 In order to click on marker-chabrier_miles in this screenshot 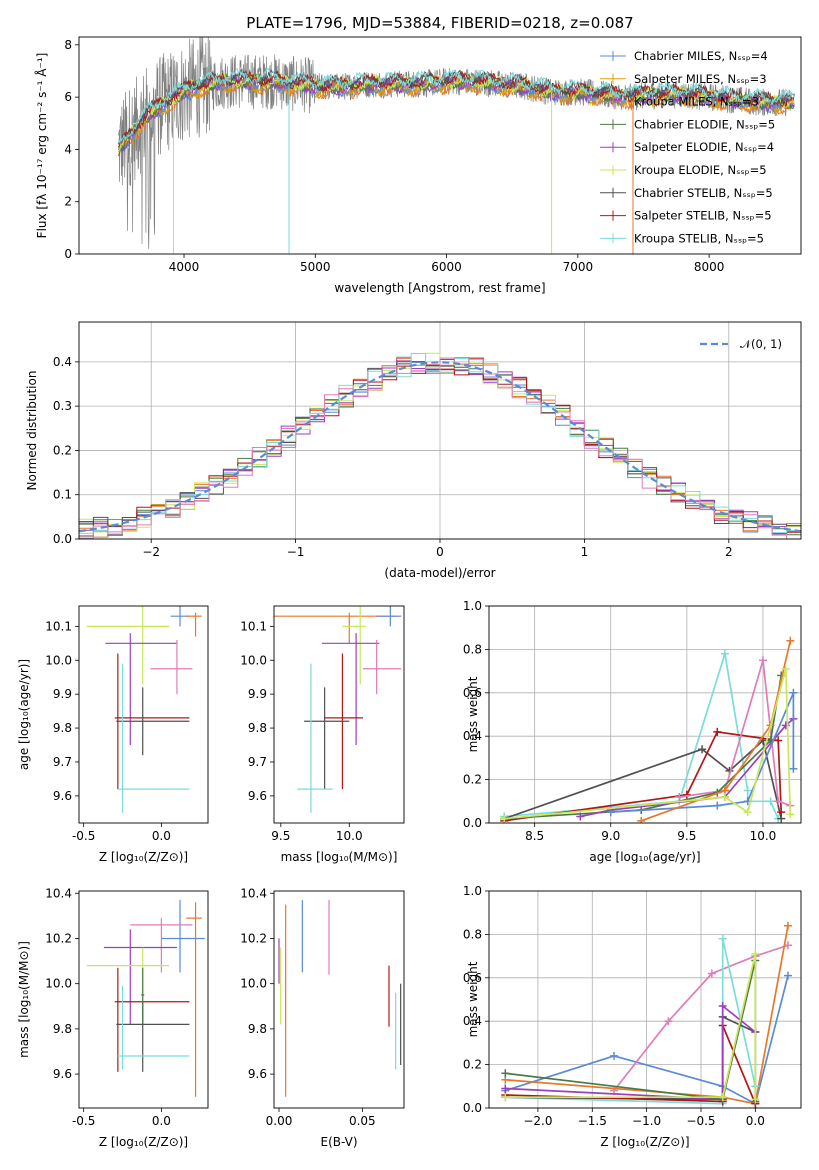, I will do `click(793, 768)`.